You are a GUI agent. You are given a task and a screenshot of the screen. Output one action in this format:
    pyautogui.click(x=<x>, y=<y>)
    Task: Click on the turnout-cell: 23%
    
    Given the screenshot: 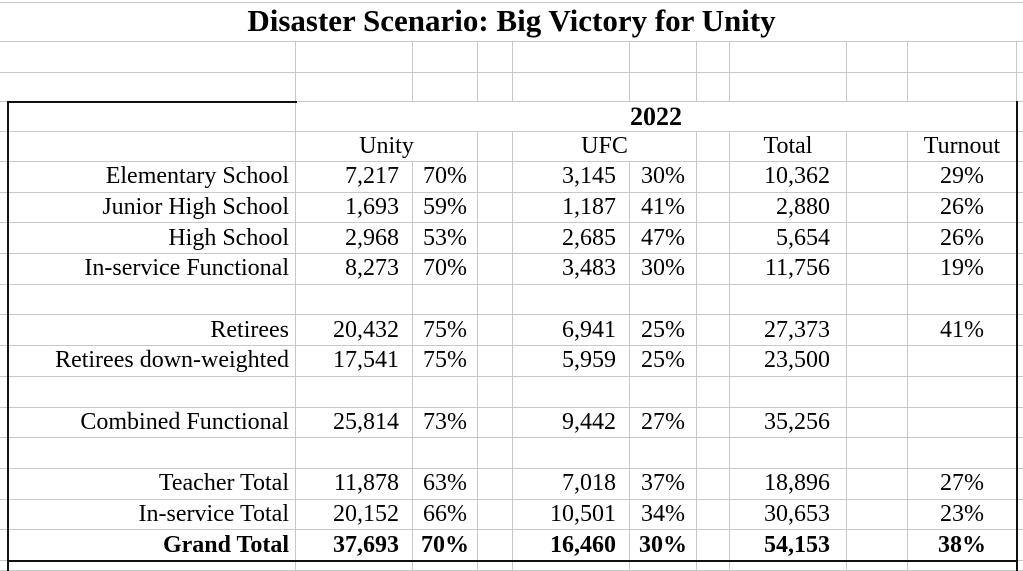 What is the action you would take?
    pyautogui.click(x=962, y=515)
    